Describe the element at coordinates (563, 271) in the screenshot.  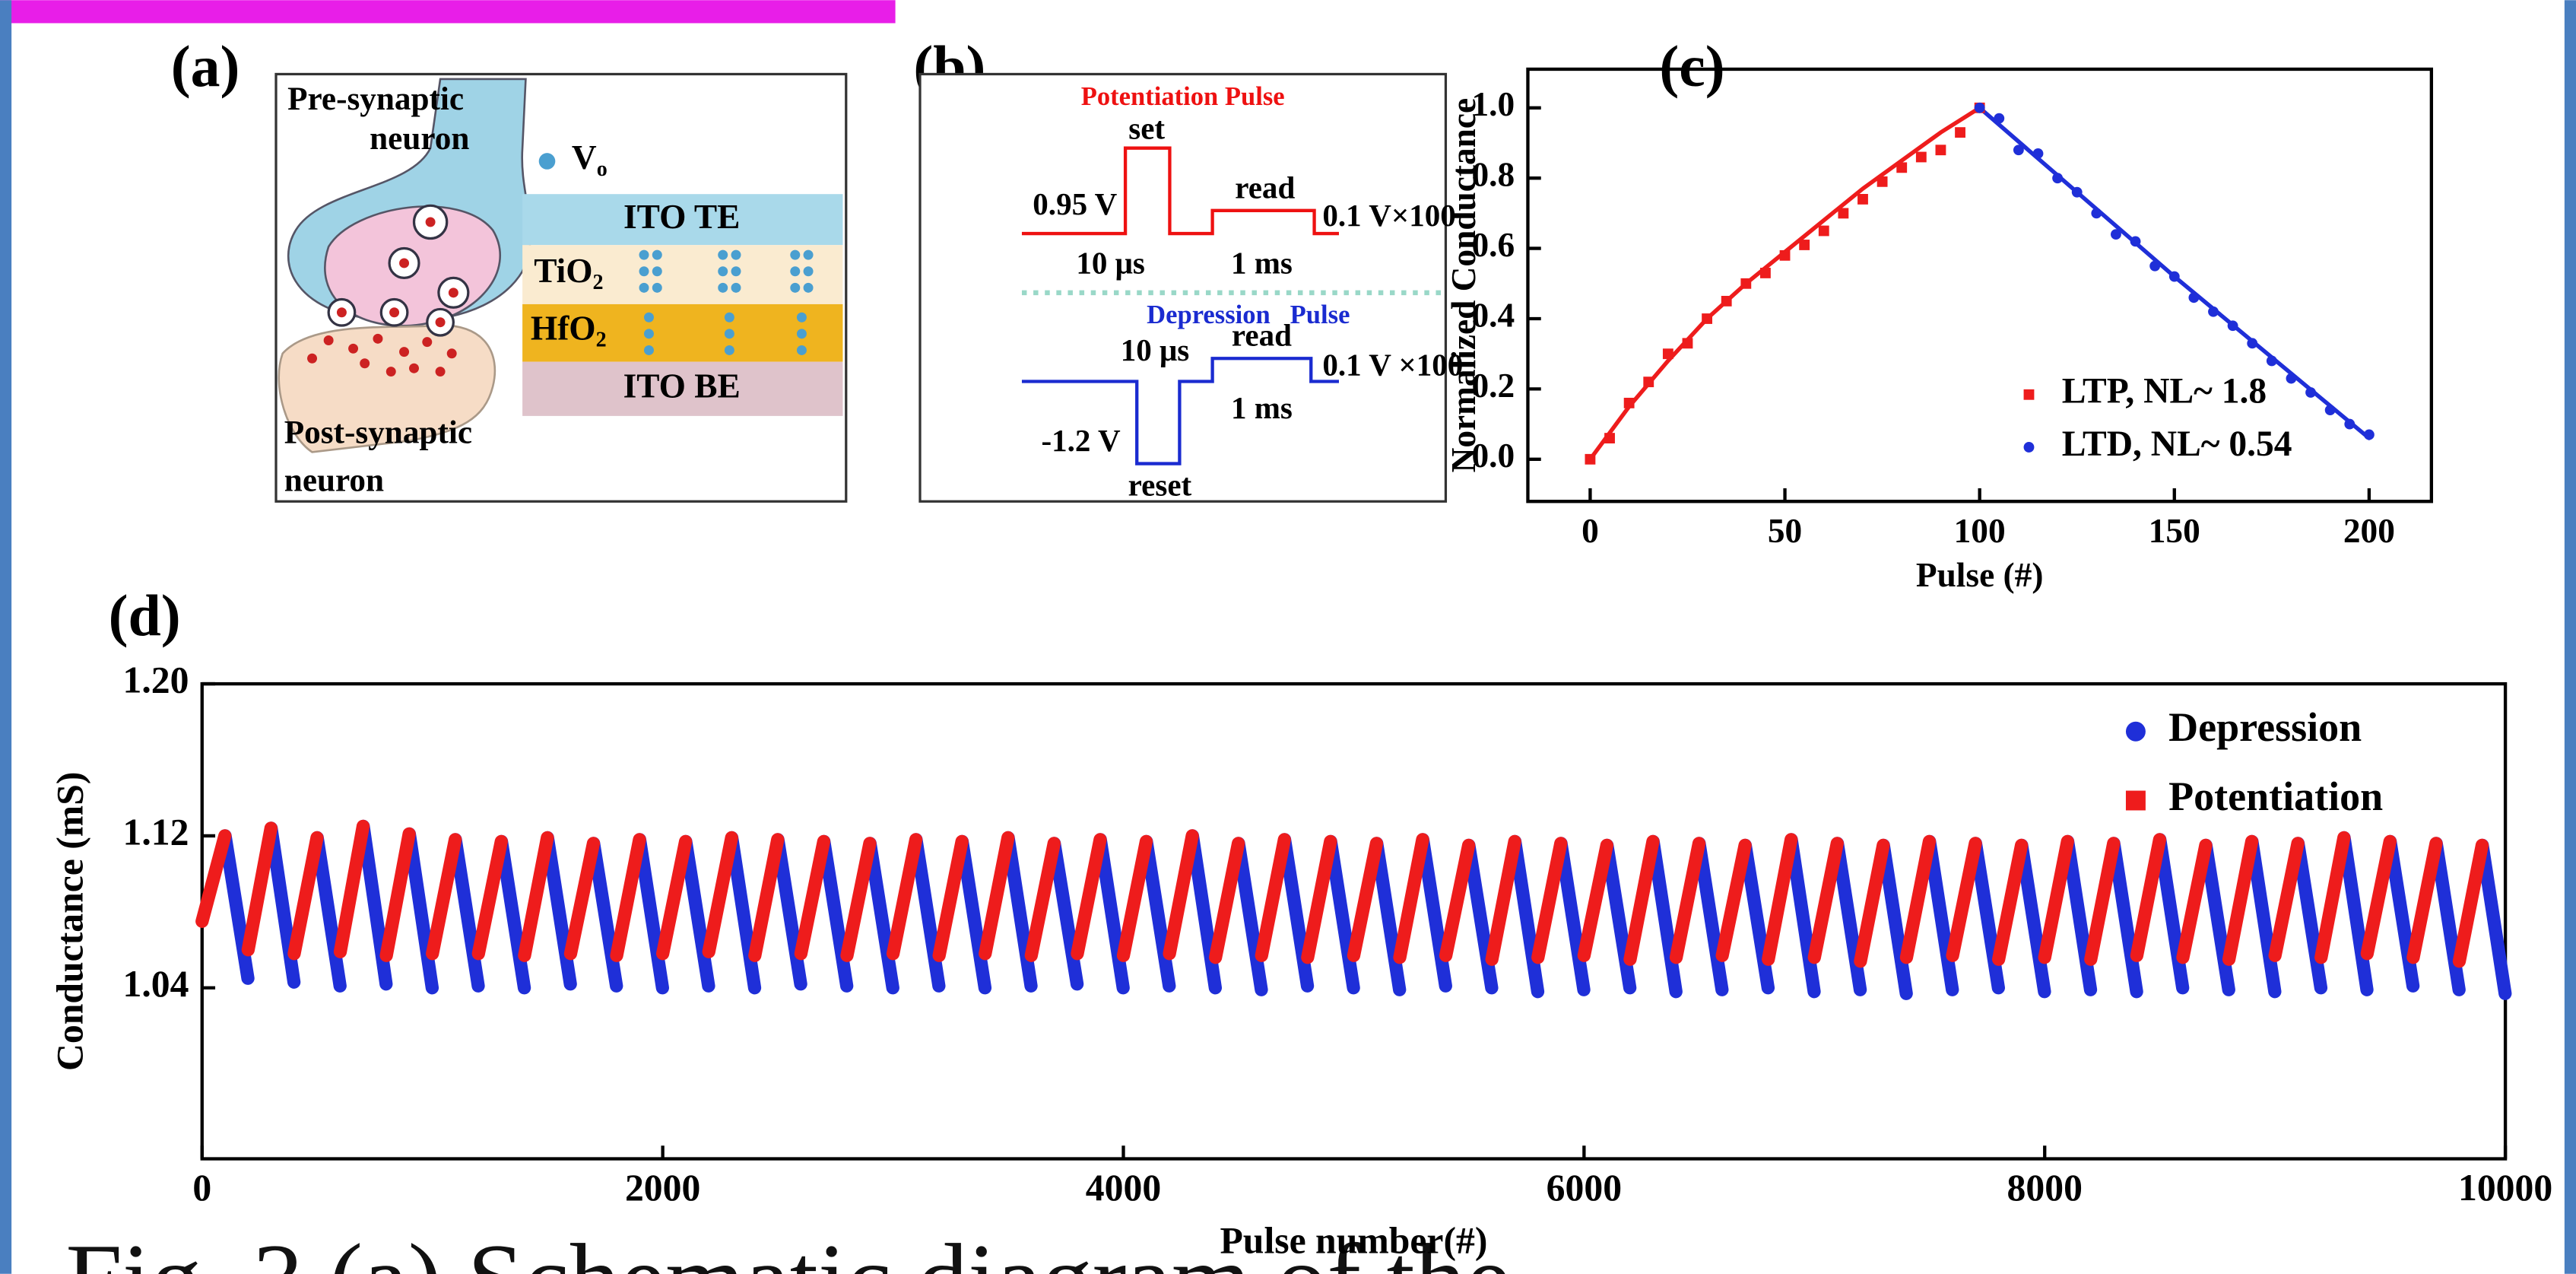
I see `layer-text: TiO` at that location.